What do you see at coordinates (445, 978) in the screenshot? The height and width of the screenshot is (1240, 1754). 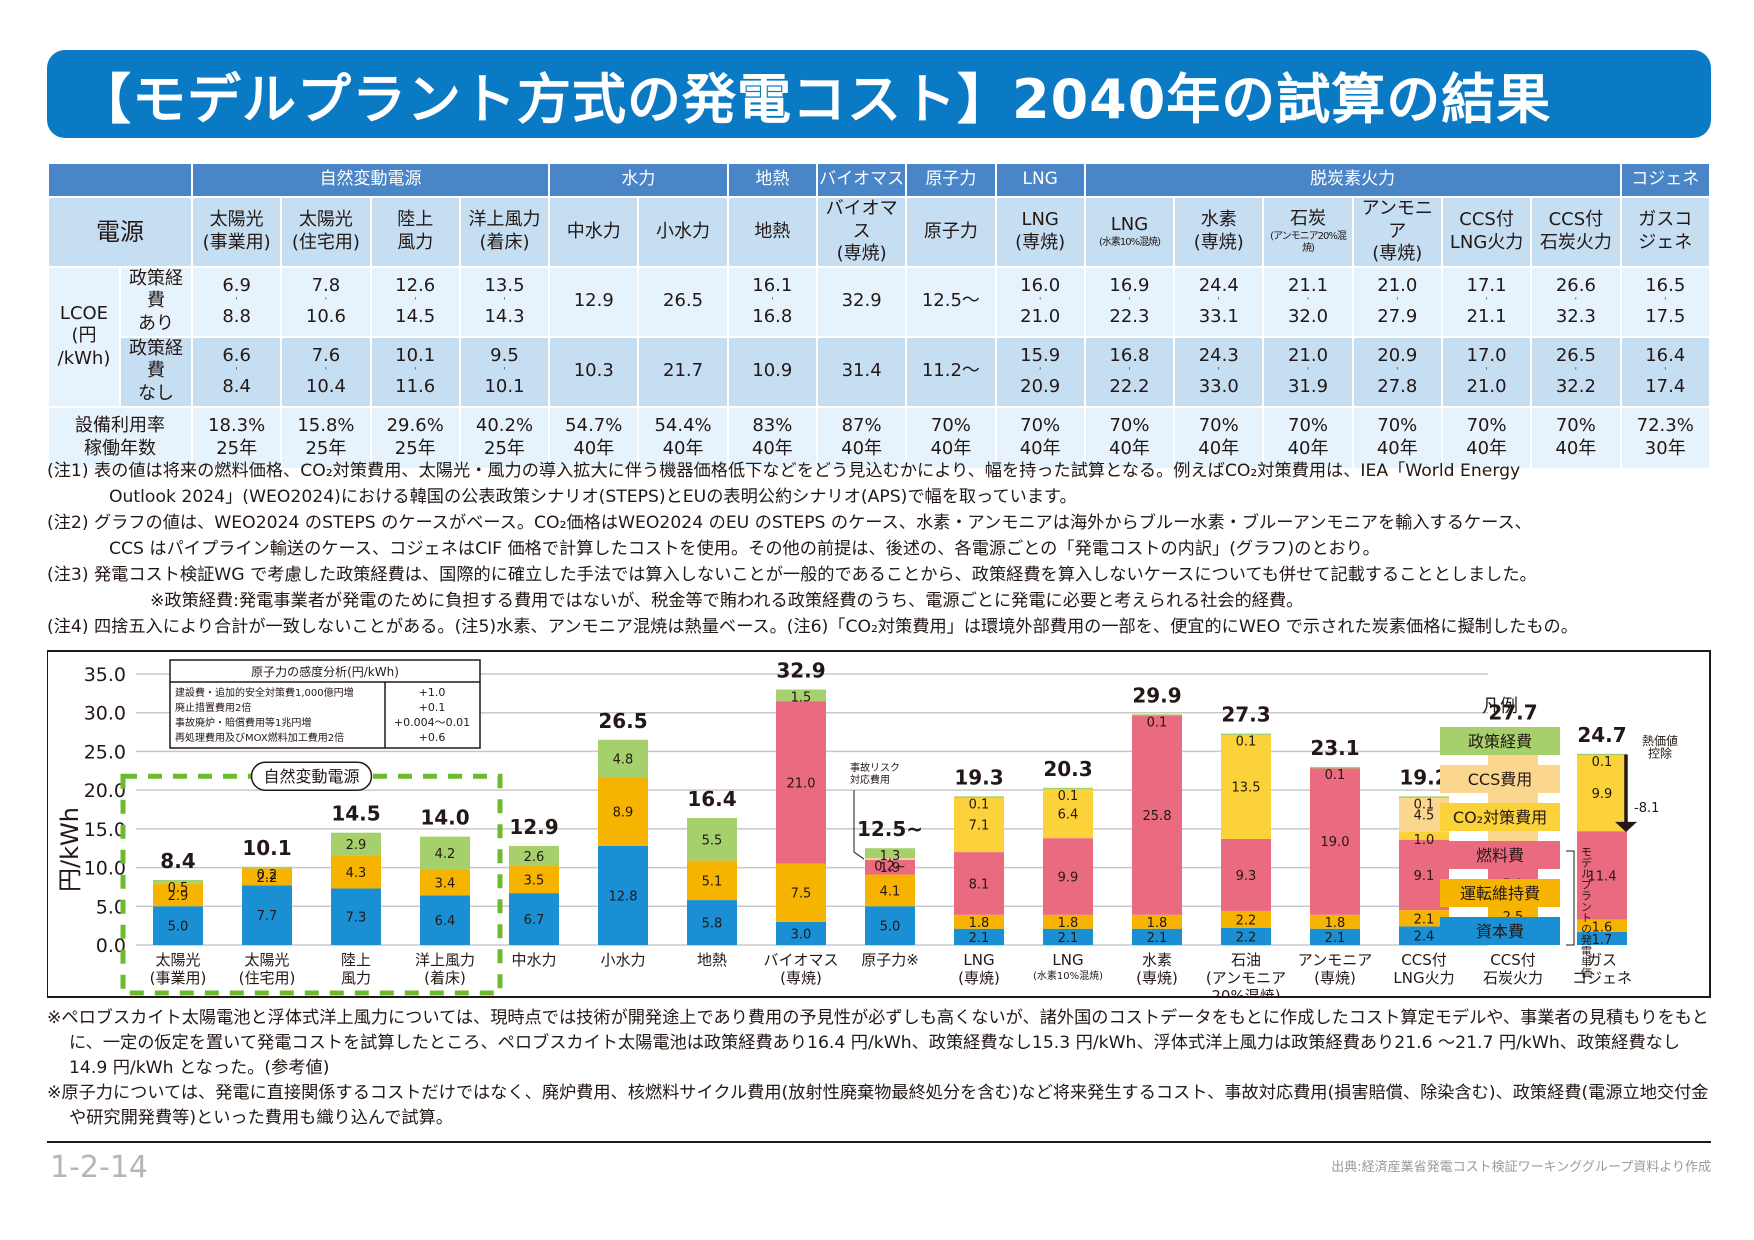 I see `x-tick-label: (着床)` at bounding box center [445, 978].